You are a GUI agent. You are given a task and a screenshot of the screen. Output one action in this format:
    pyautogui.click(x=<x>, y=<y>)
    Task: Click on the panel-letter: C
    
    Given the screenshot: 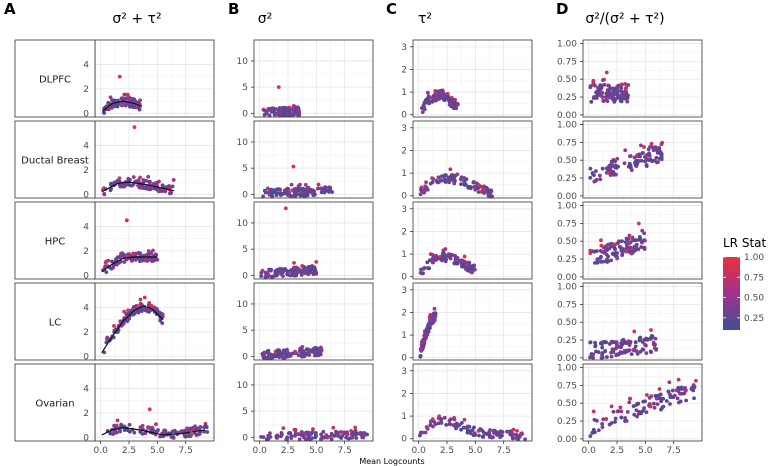 What is the action you would take?
    pyautogui.click(x=391, y=9)
    